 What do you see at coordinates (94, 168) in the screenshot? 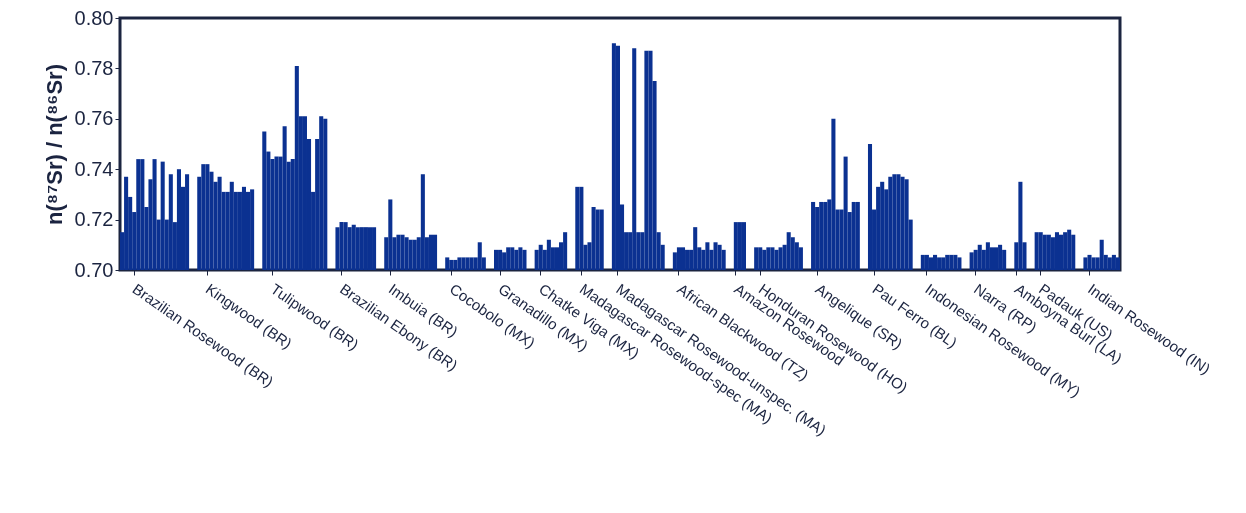
I see `y-tick-label: 0.74` at bounding box center [94, 168].